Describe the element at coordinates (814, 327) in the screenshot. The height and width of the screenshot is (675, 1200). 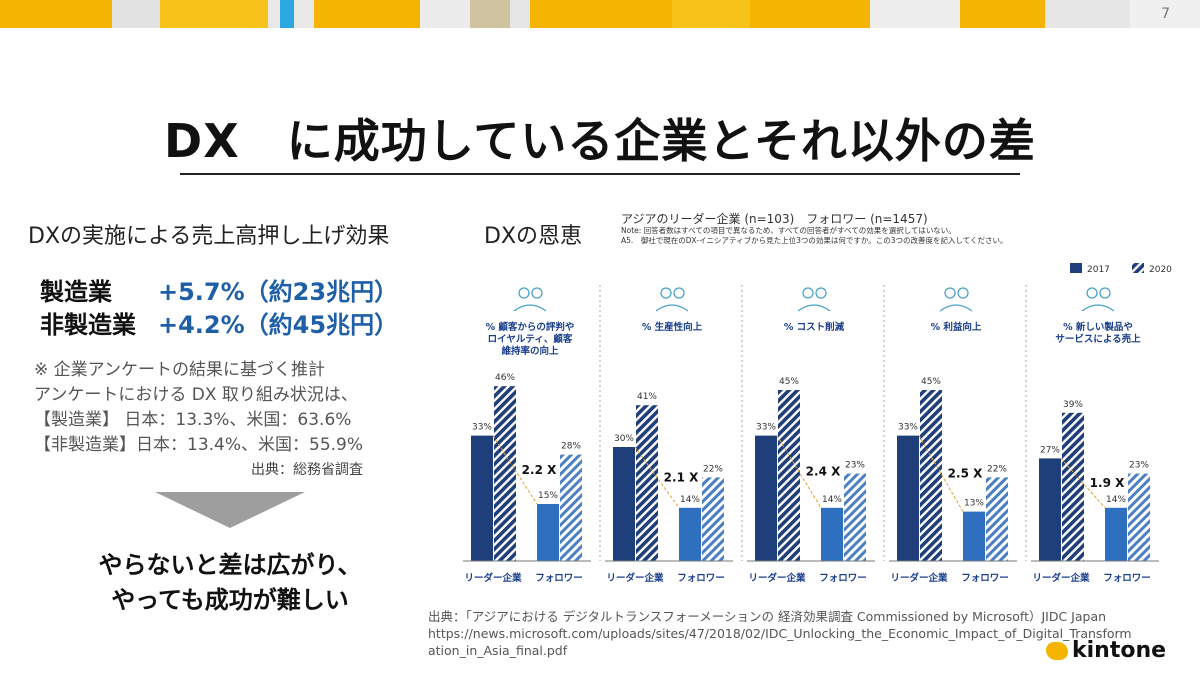
I see `panel-label: % コスト削減` at that location.